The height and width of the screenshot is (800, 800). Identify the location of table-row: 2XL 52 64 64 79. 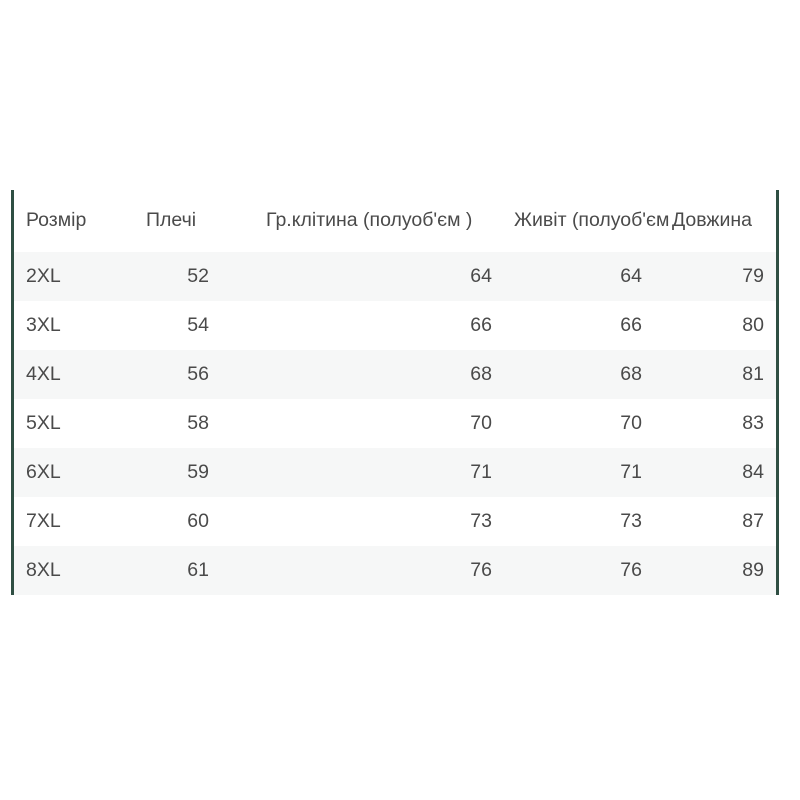
(395, 276).